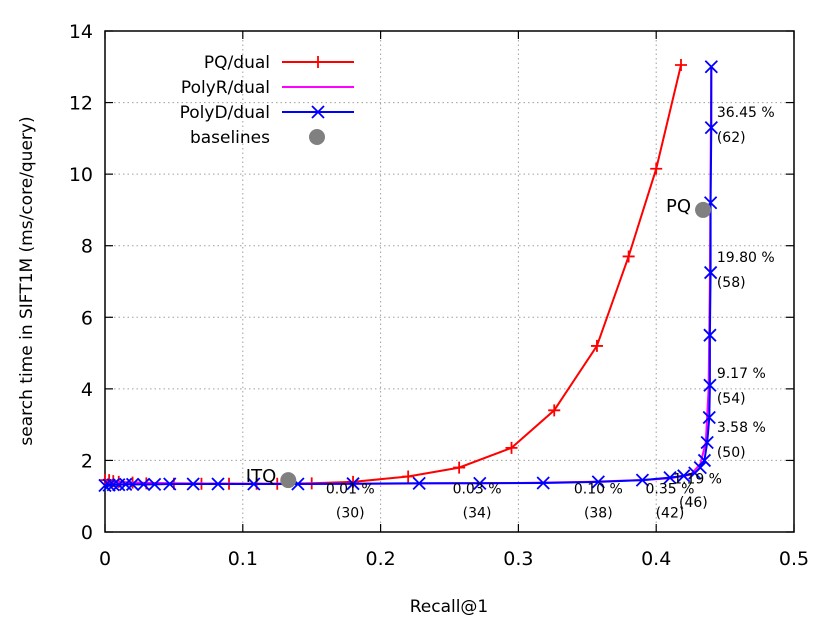 The height and width of the screenshot is (623, 830). What do you see at coordinates (81, 104) in the screenshot?
I see `y-tick-label: 12` at bounding box center [81, 104].